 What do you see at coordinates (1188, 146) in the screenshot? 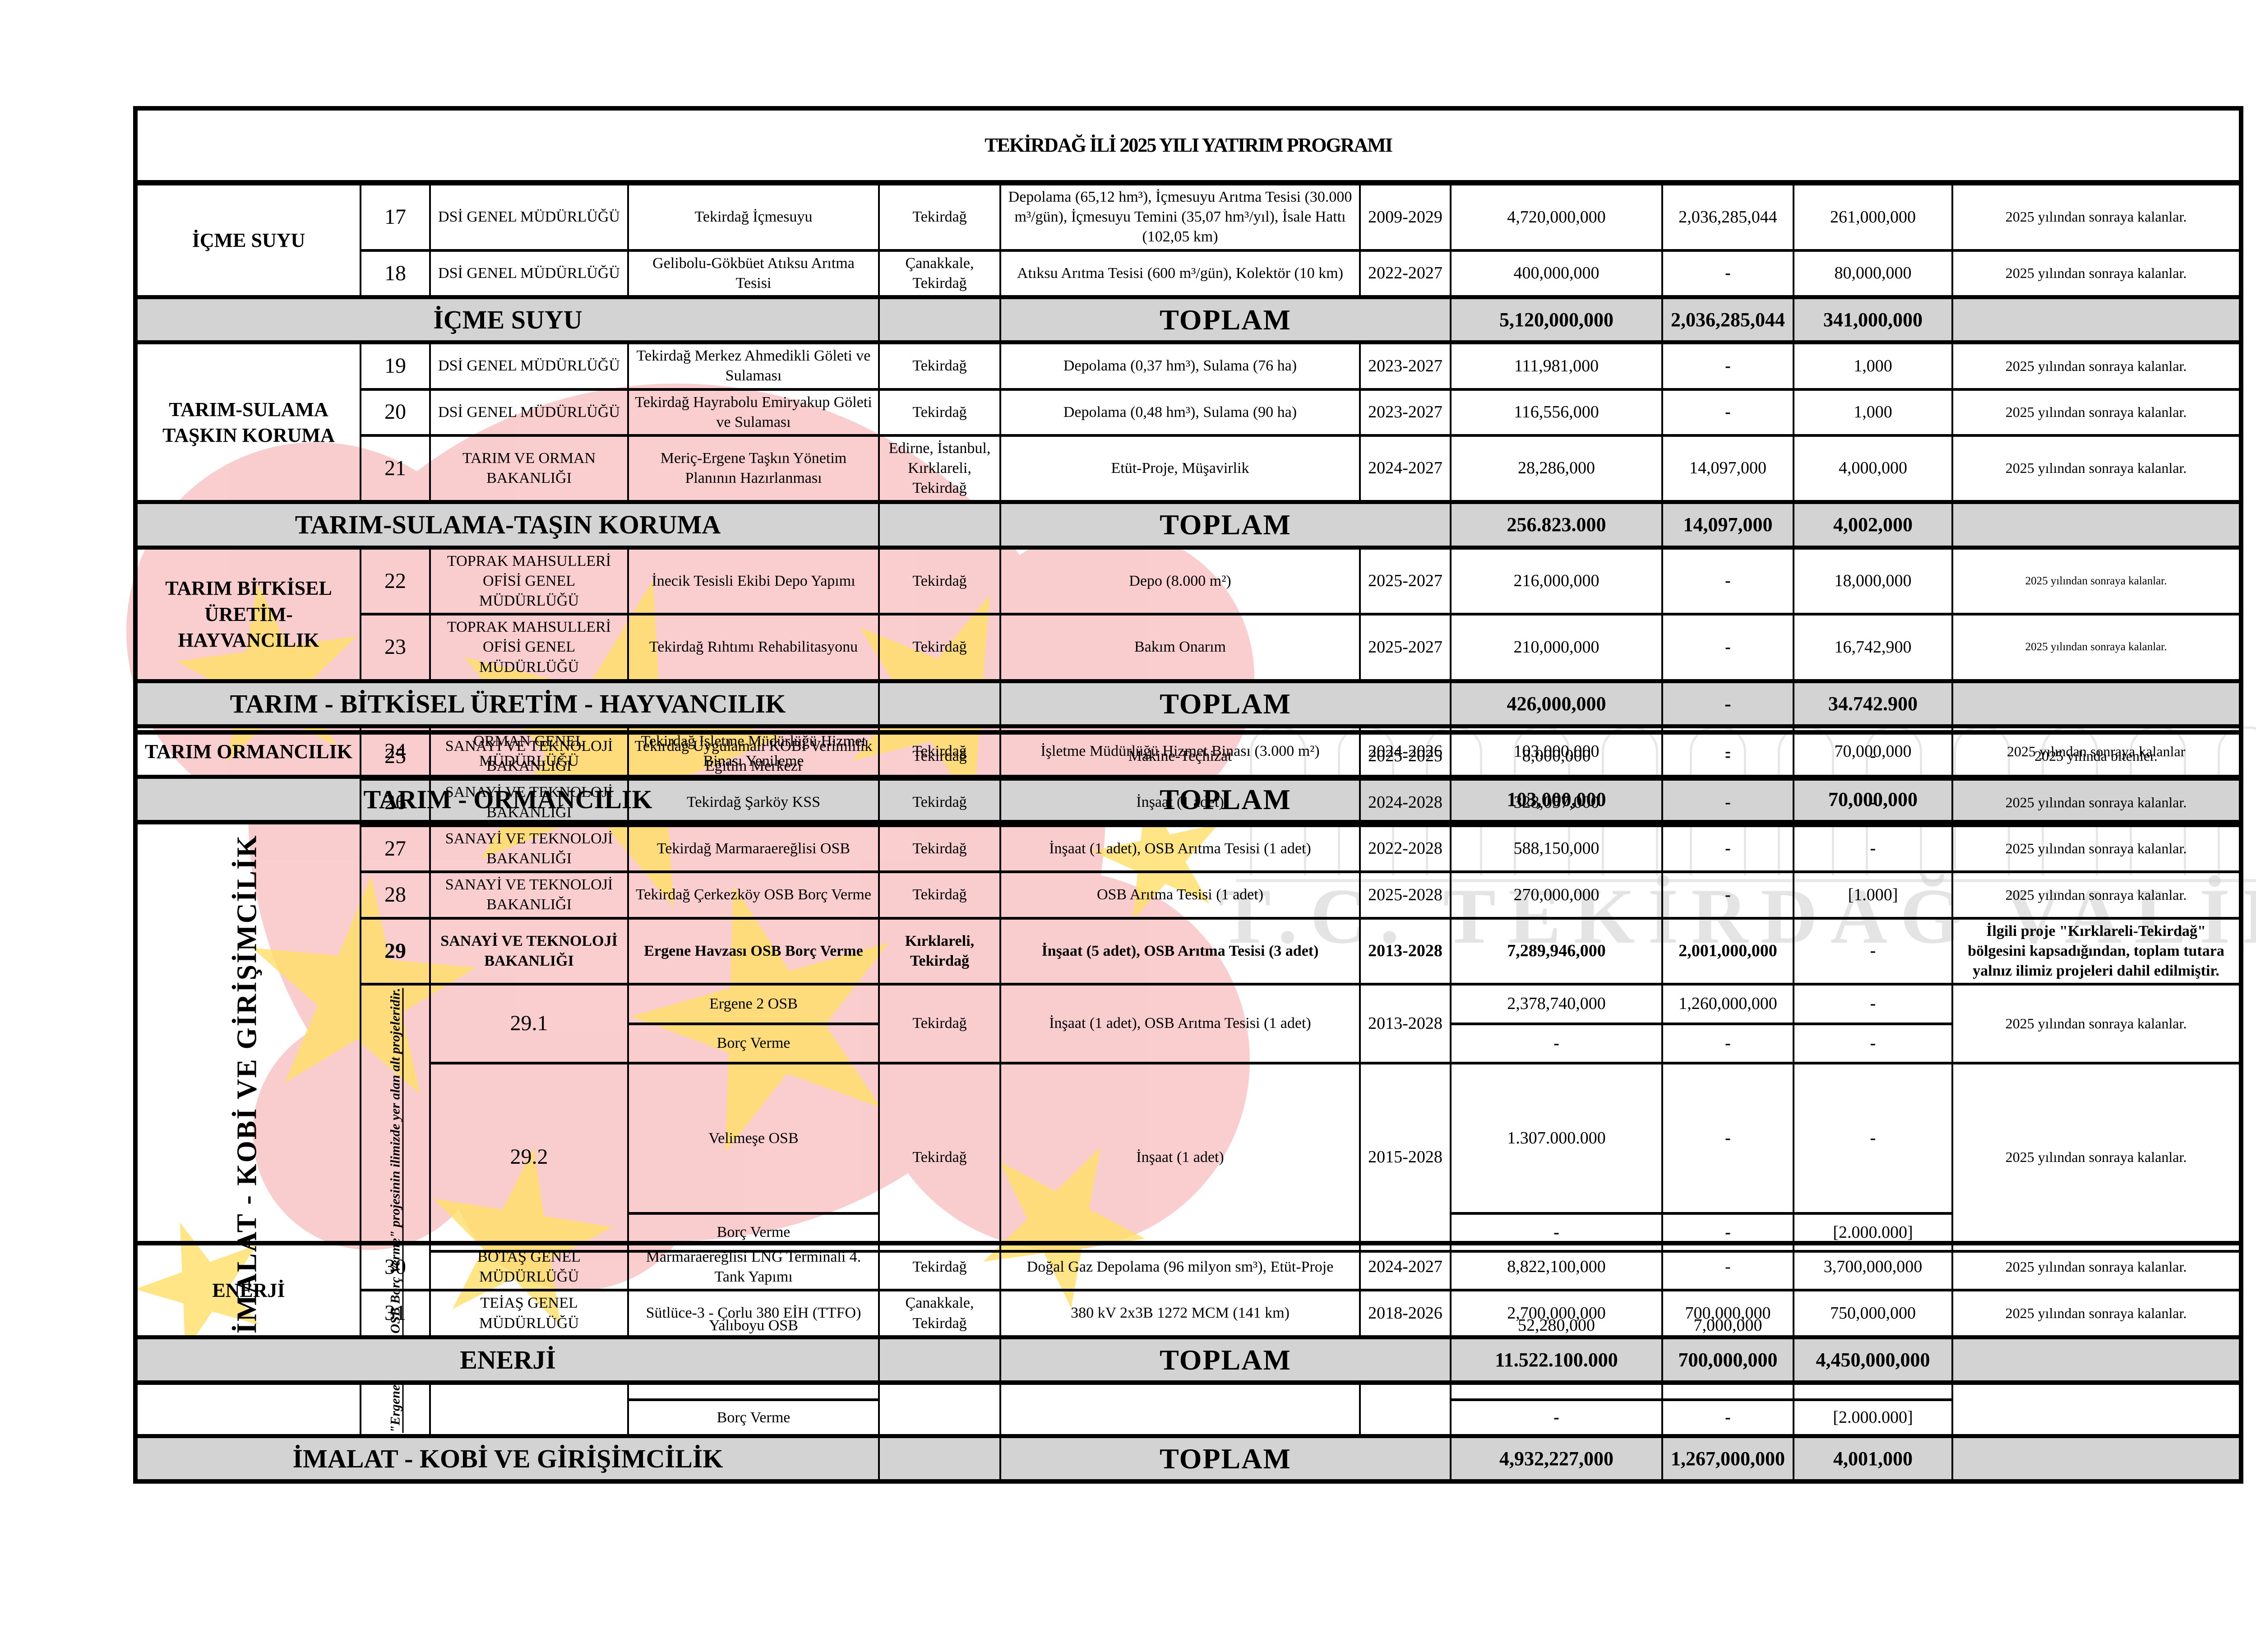
I see `page-title: TEKİRDAĞ İLİ 2025 YILI YATIRIM PROGRAMI` at bounding box center [1188, 146].